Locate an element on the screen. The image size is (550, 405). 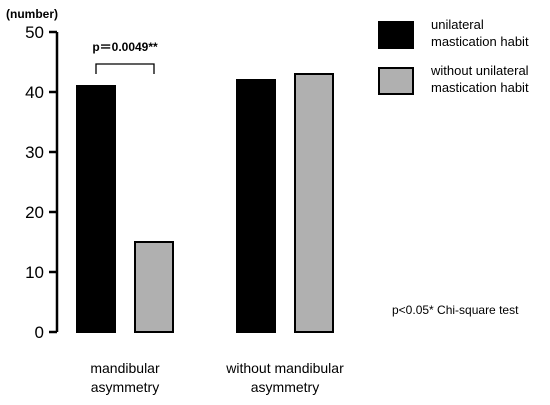
y-tick-label: 40 is located at coordinates (34, 92).